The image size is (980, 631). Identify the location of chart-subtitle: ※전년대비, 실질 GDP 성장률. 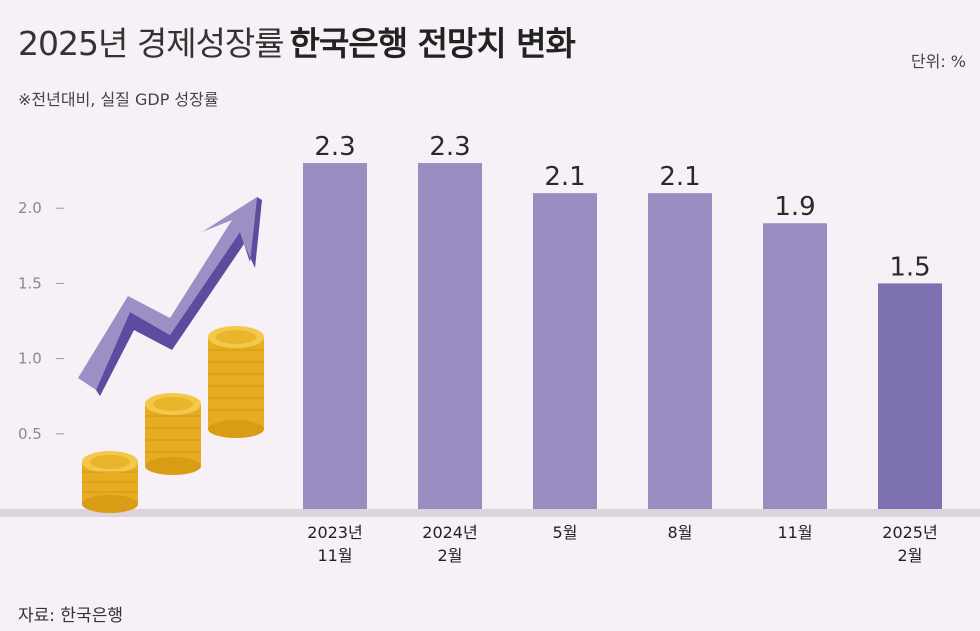
(118, 99).